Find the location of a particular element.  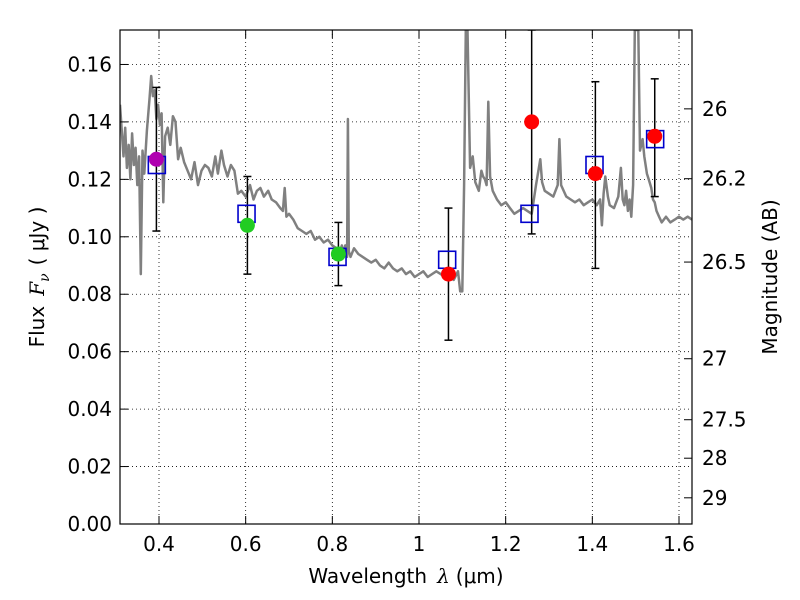

x-tick-label: 1.6 is located at coordinates (679, 544).